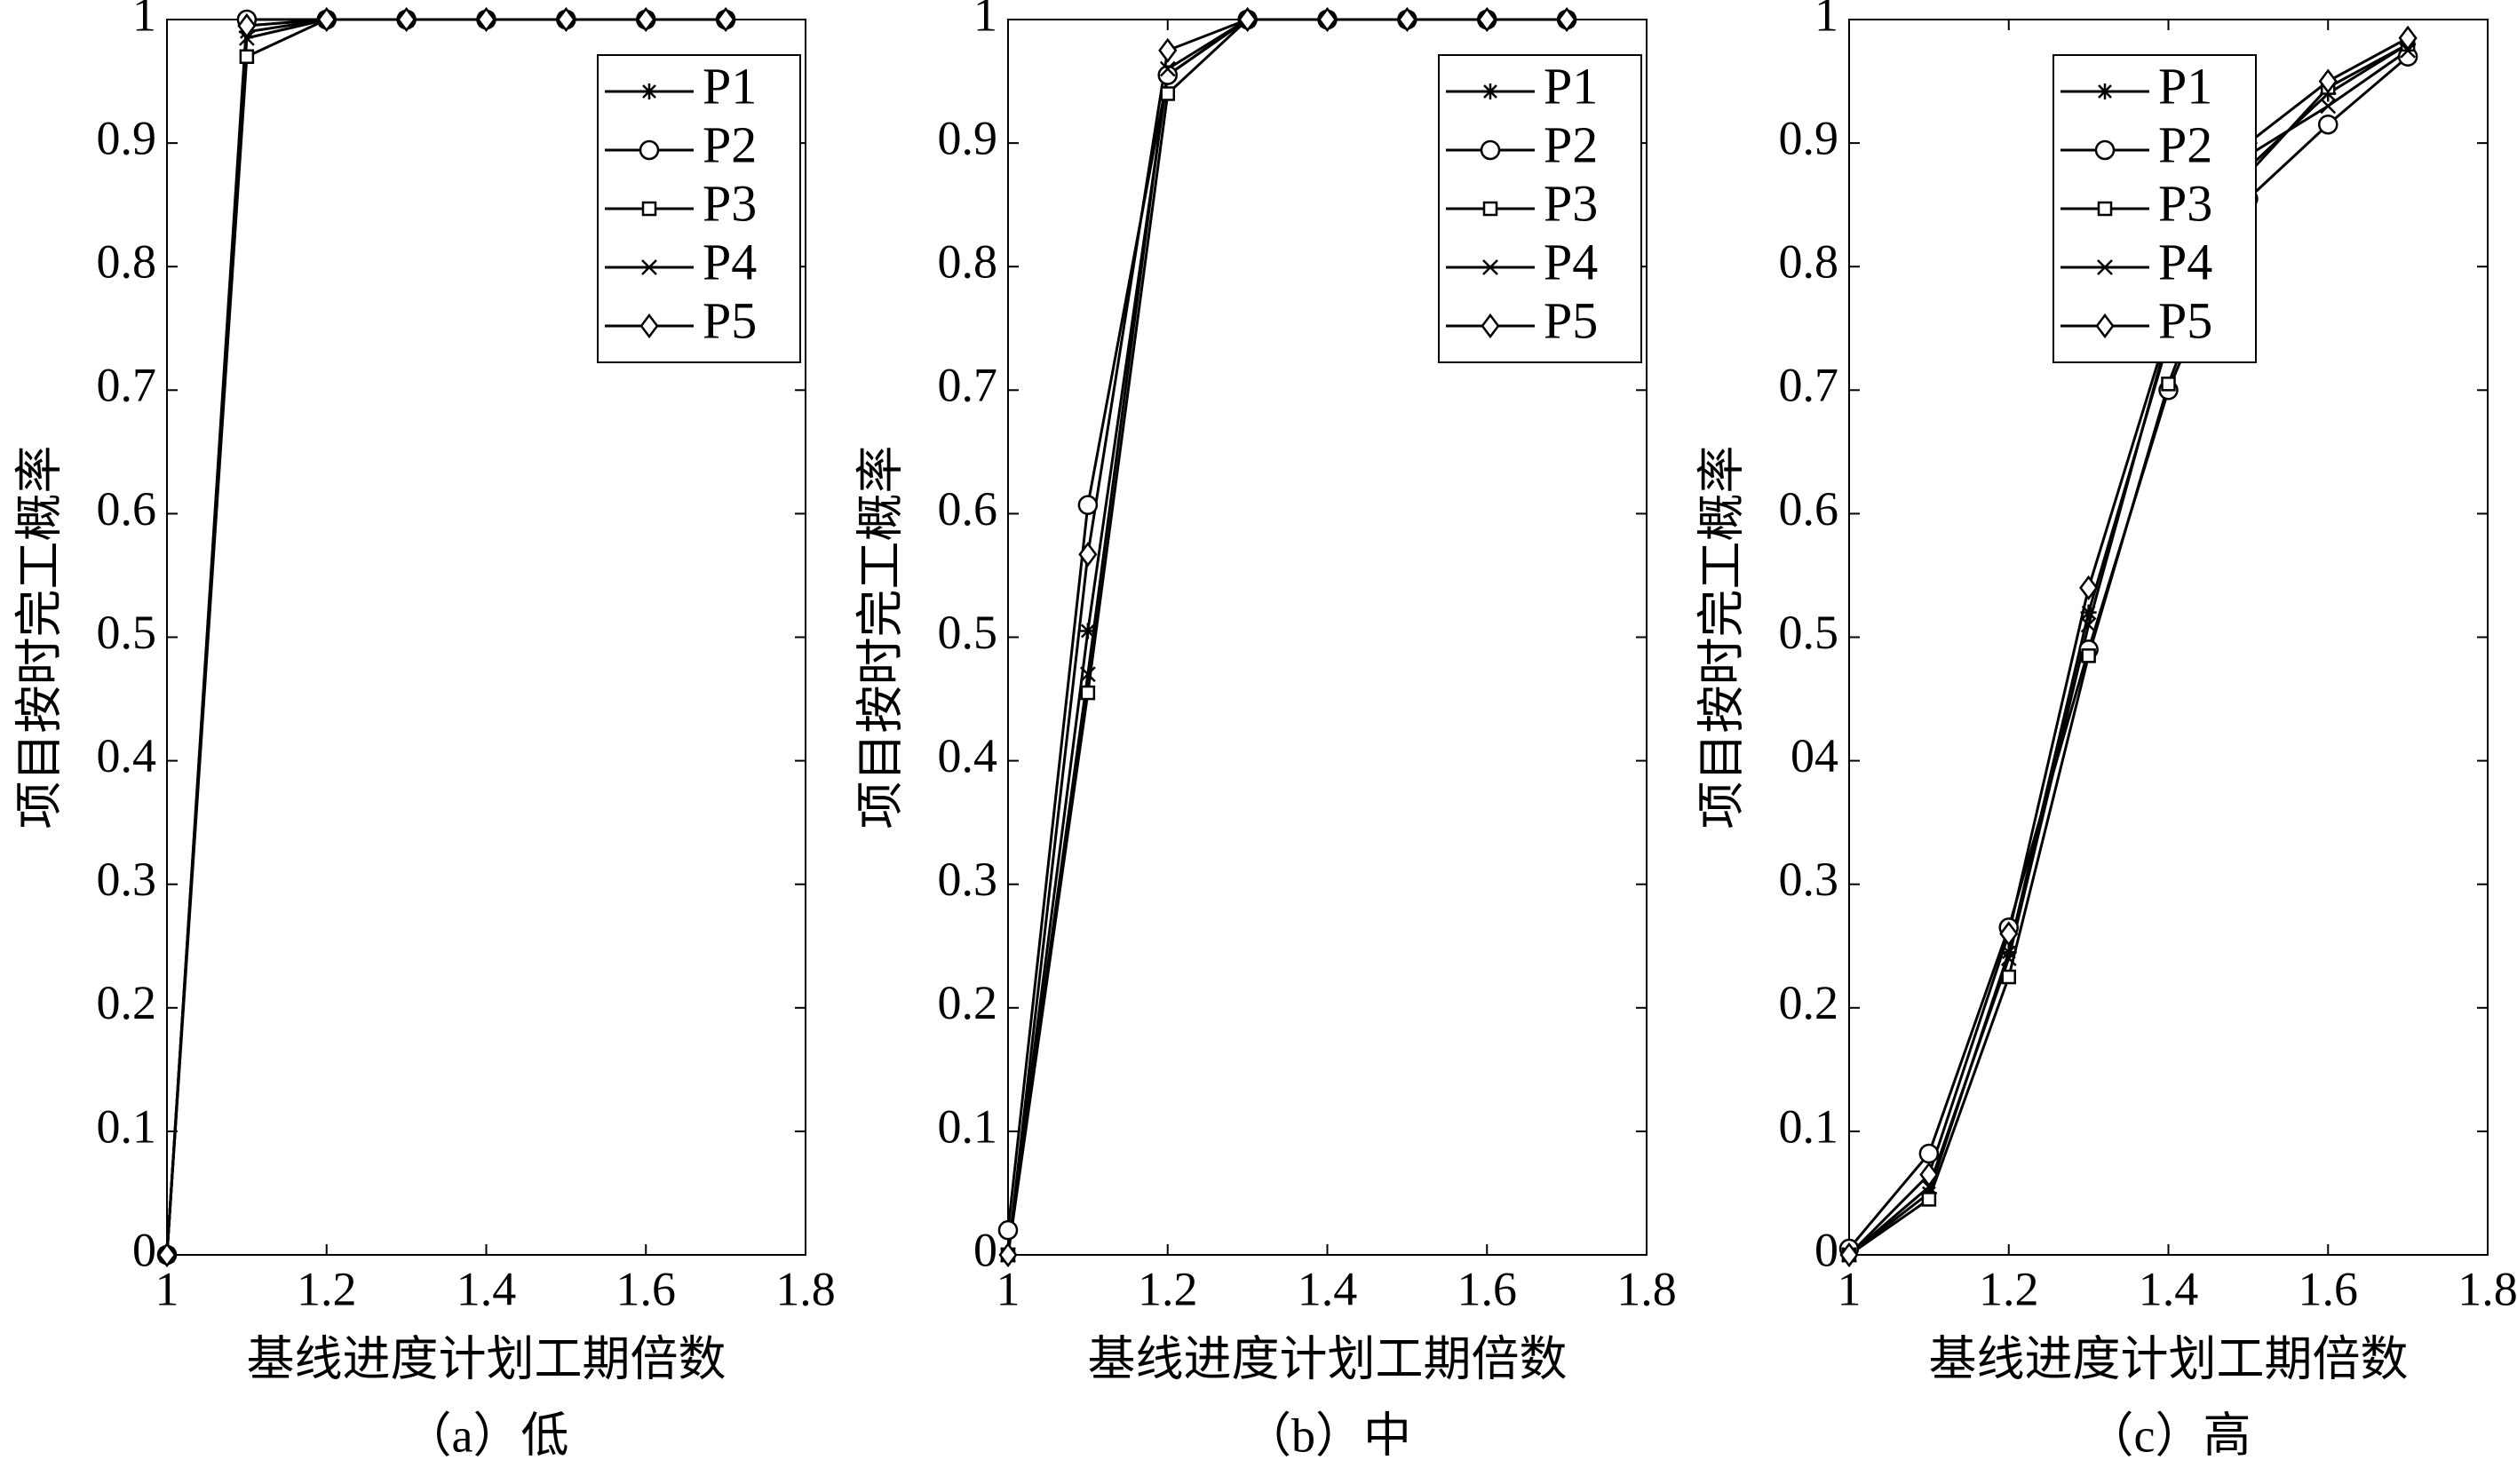  Describe the element at coordinates (1327, 1435) in the screenshot. I see `caption: （b）中` at that location.